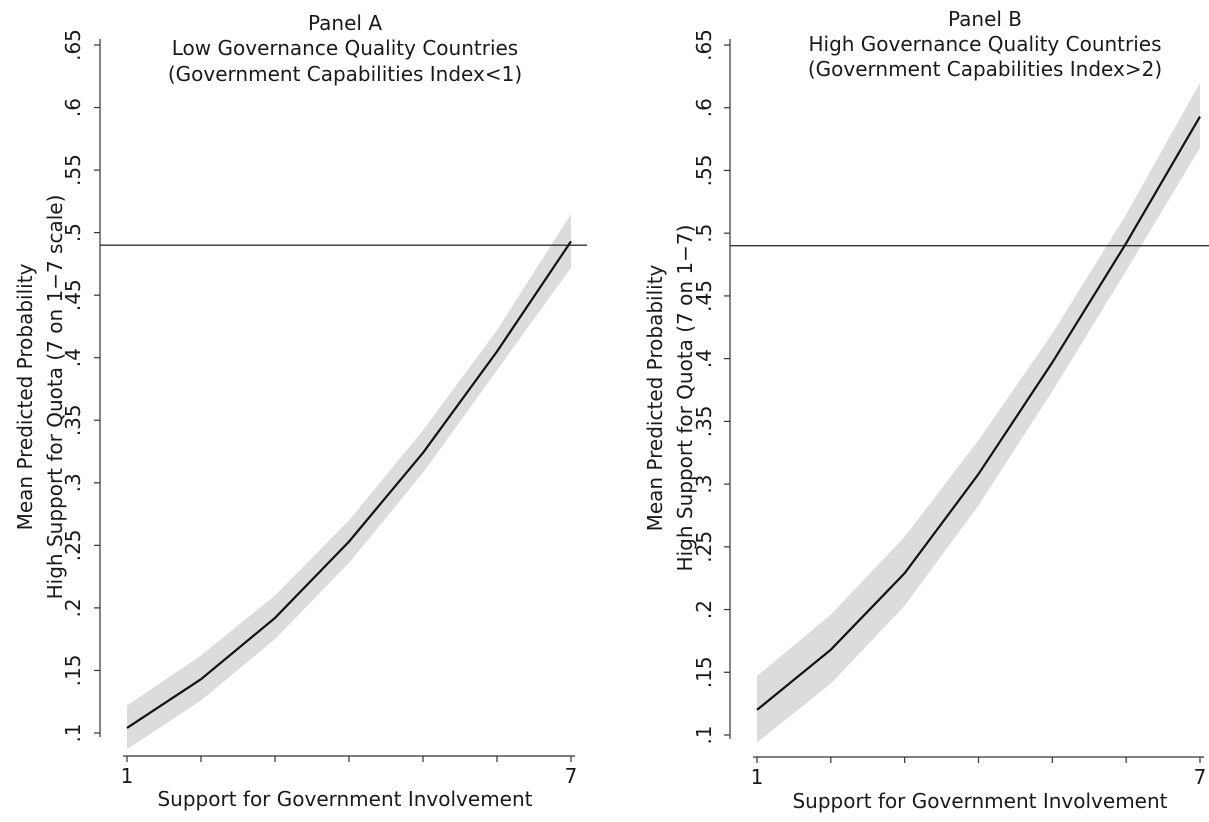 The image size is (1209, 822). Describe the element at coordinates (345, 74) in the screenshot. I see `panel-subtitle: (Government Capabilities Index<1)` at that location.